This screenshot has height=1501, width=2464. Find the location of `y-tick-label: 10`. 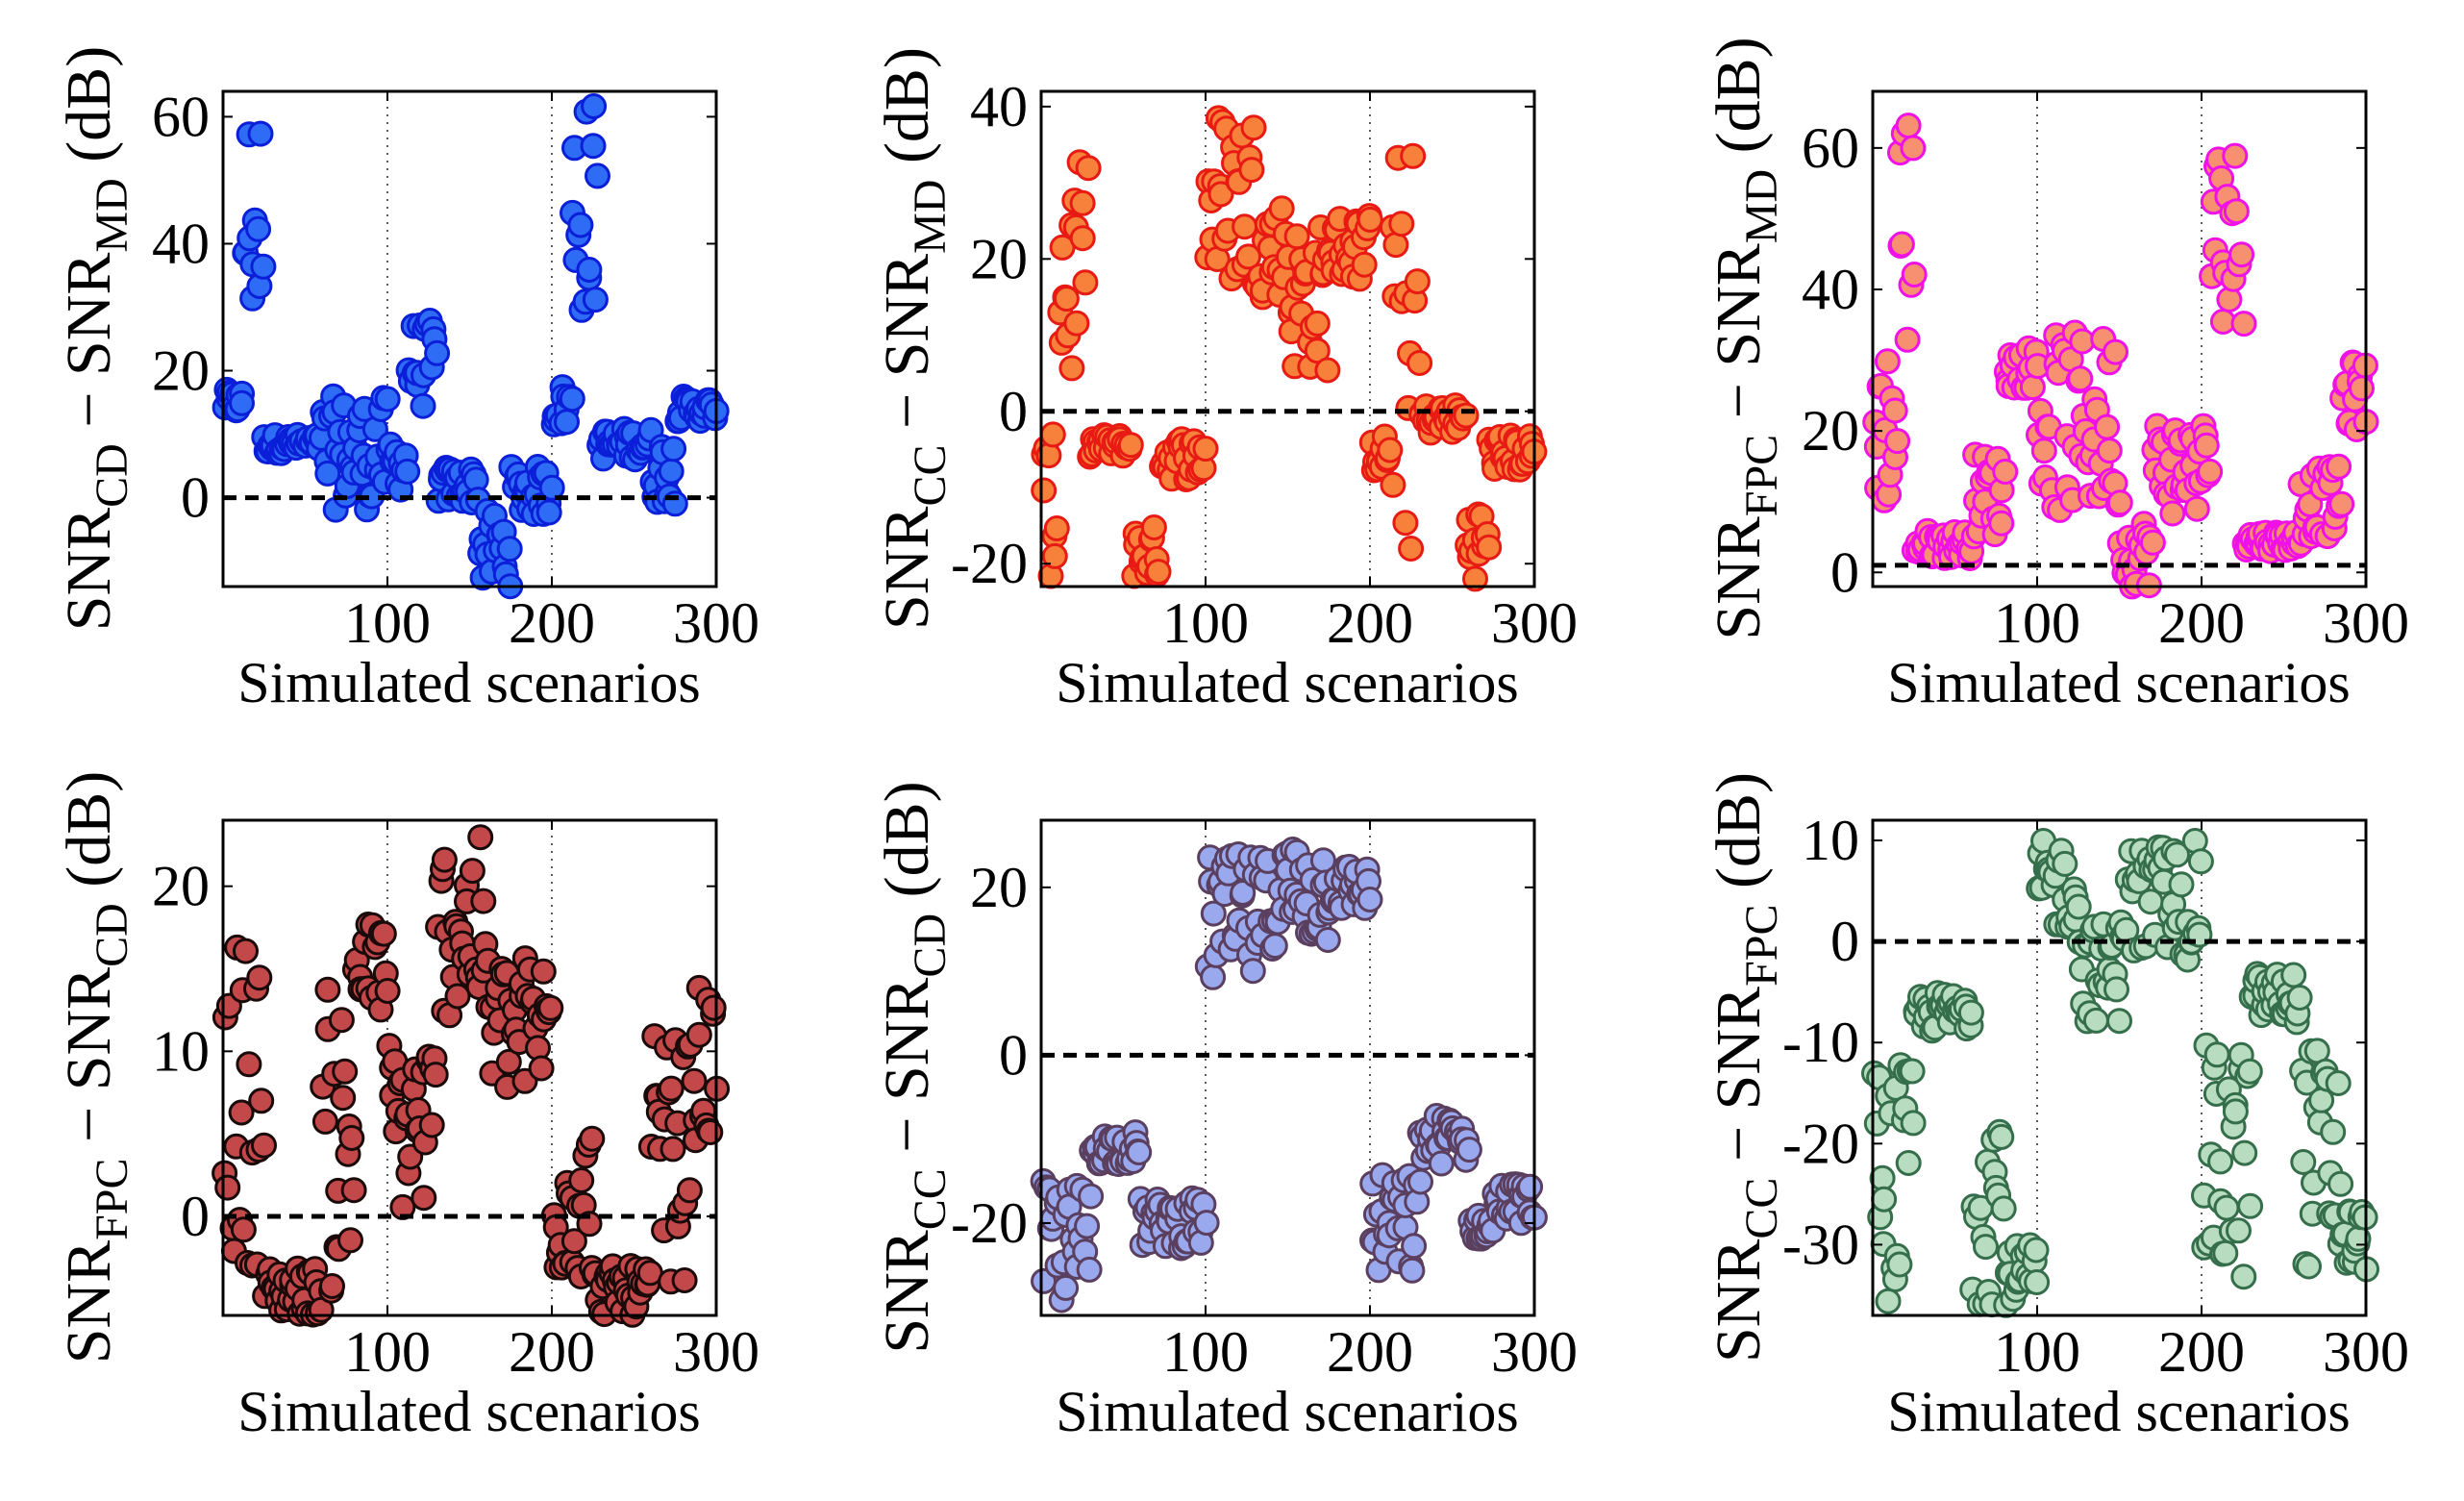

y-tick-label: 10 is located at coordinates (1830, 841).